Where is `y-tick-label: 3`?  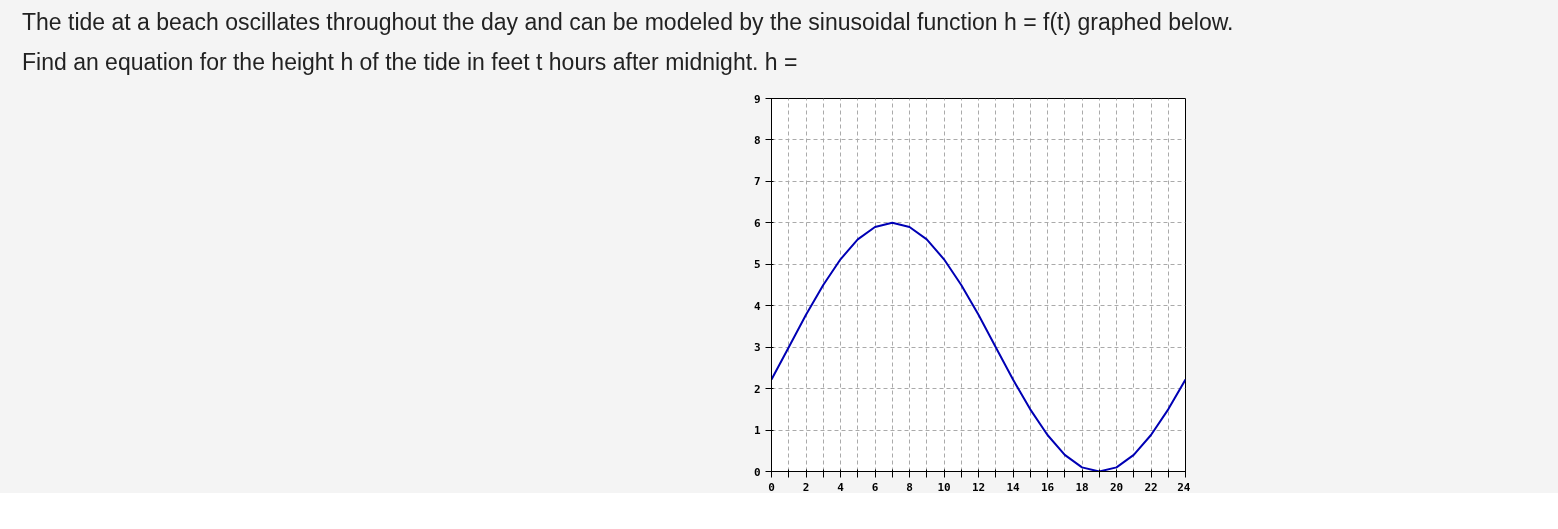 y-tick-label: 3 is located at coordinates (757, 347).